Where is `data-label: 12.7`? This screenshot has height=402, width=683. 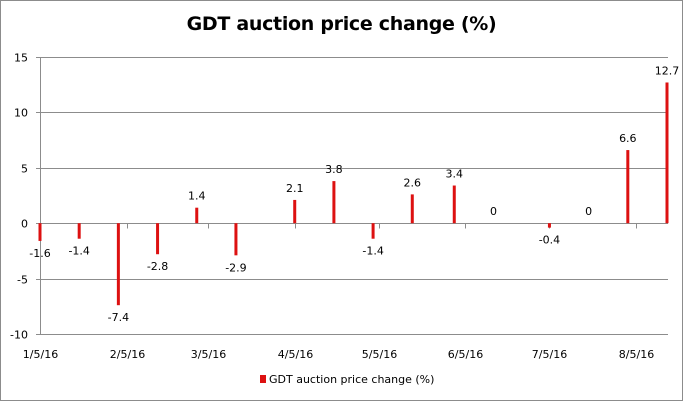 data-label: 12.7 is located at coordinates (667, 70).